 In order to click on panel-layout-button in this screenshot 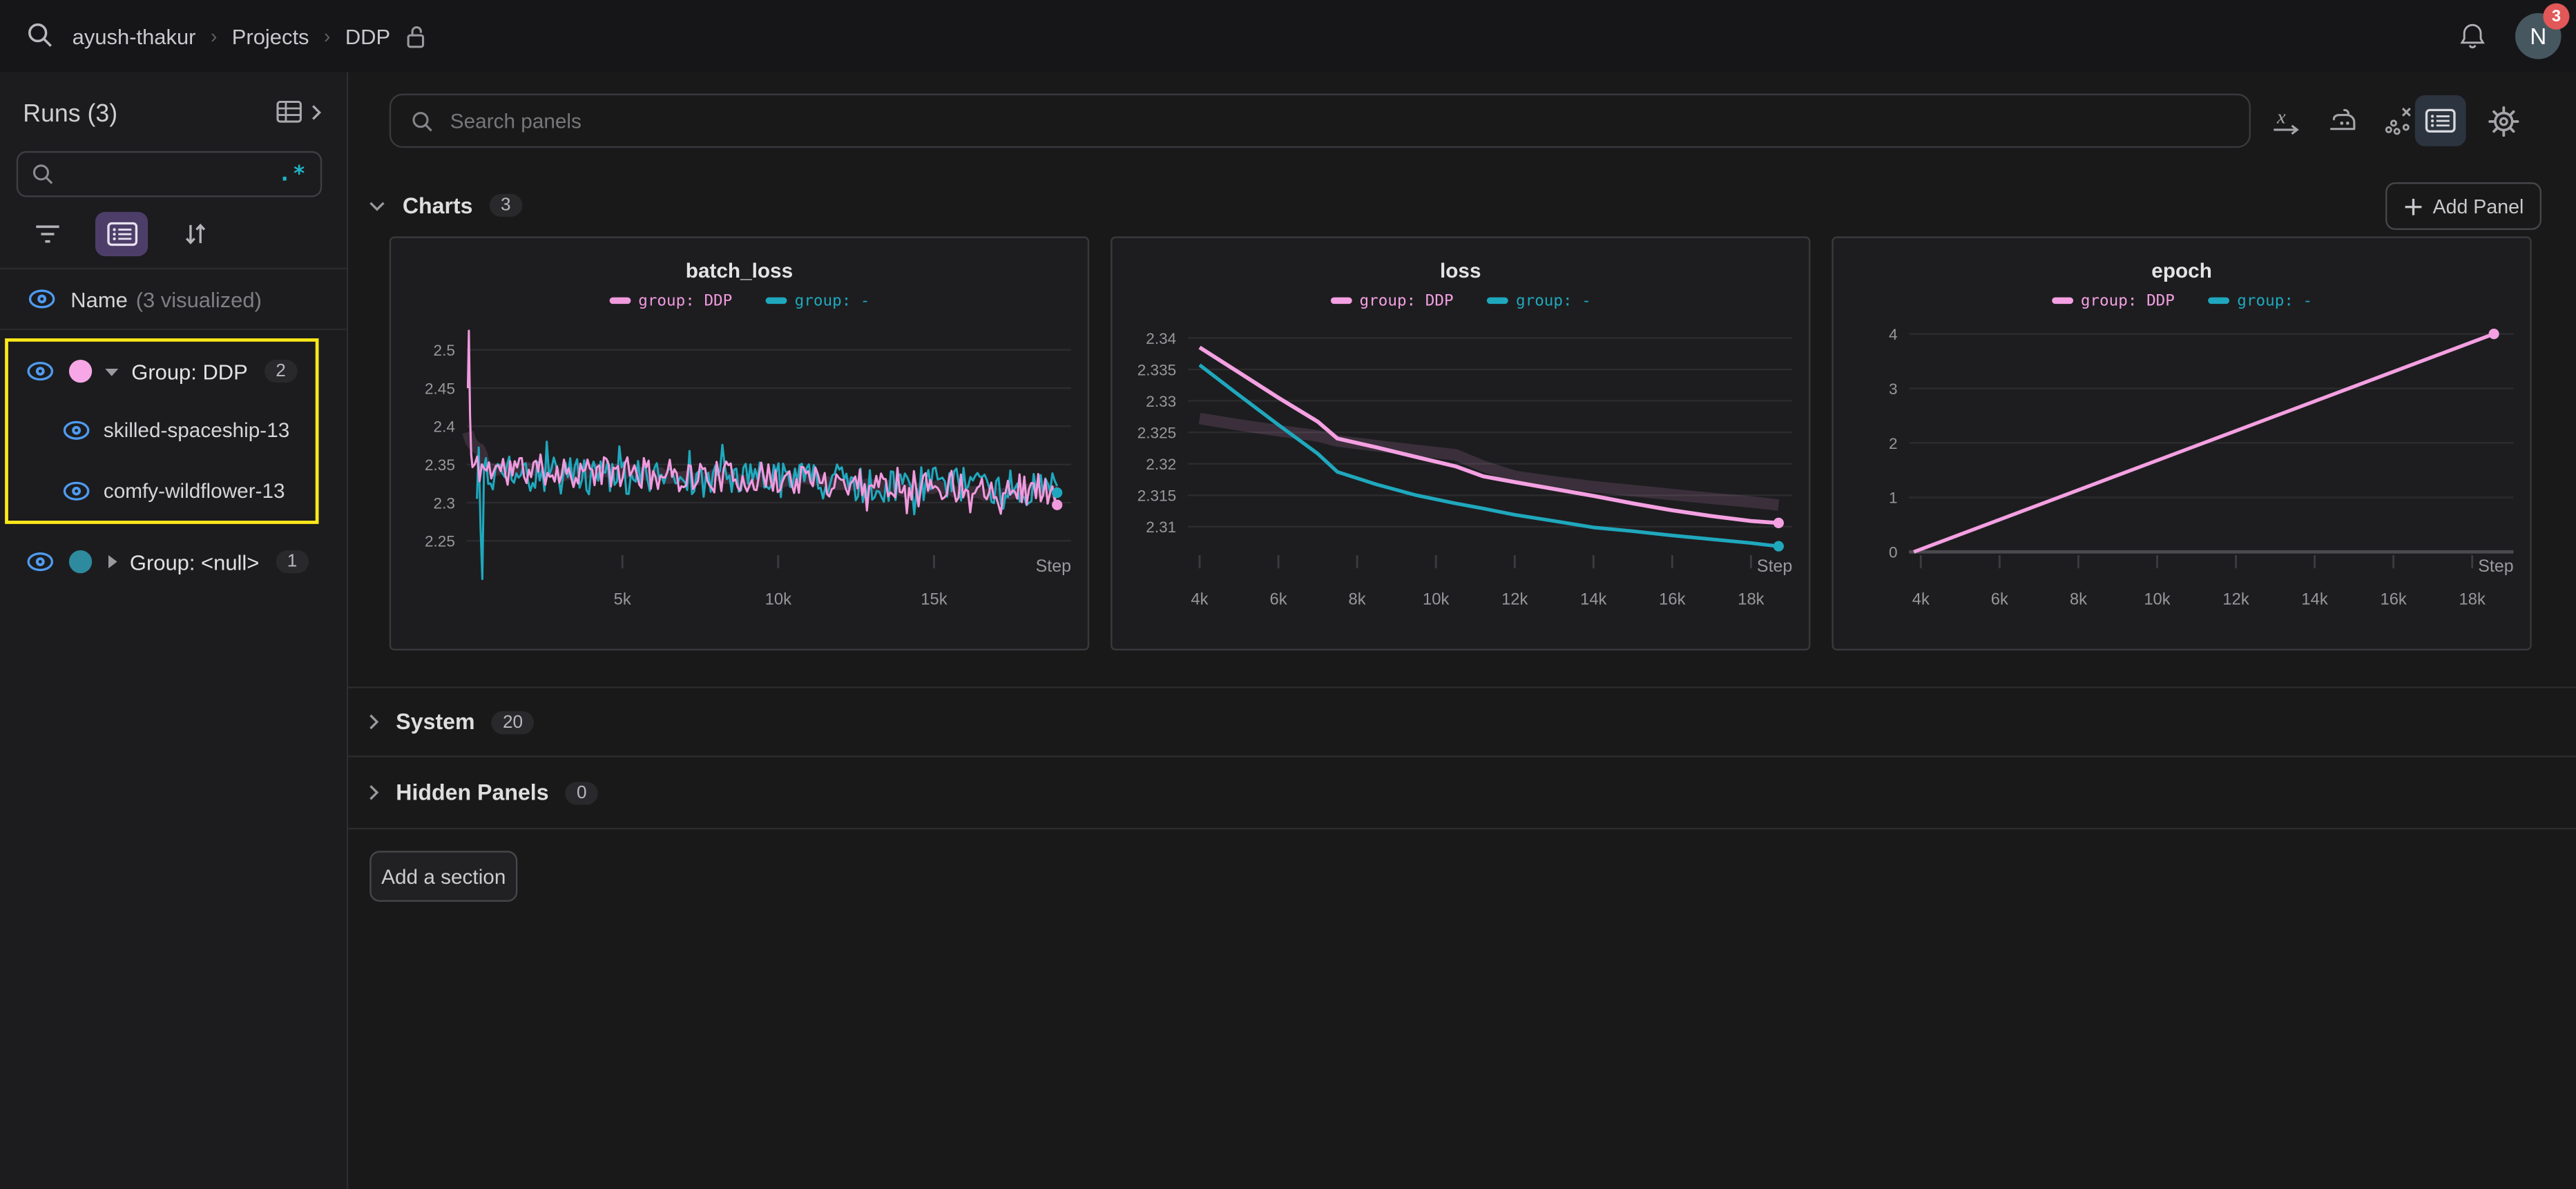, I will do `click(2440, 120)`.